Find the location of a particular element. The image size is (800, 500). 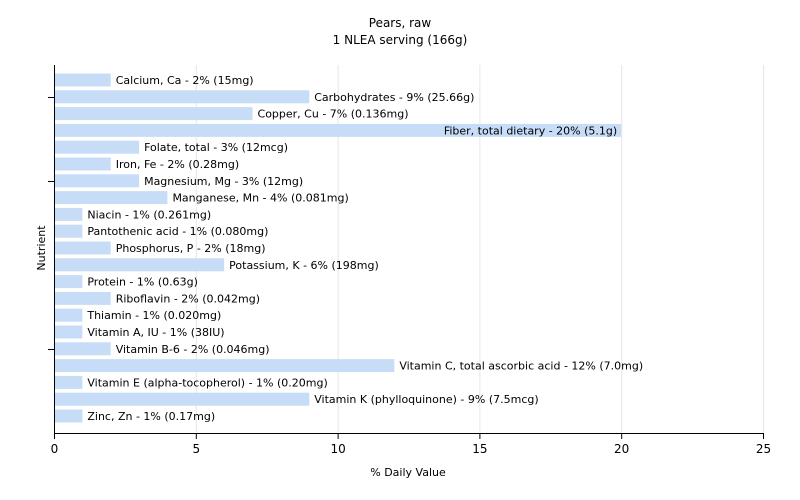

bar-label: Iron, Fe - 2% (0.28mg) is located at coordinates (177, 164).